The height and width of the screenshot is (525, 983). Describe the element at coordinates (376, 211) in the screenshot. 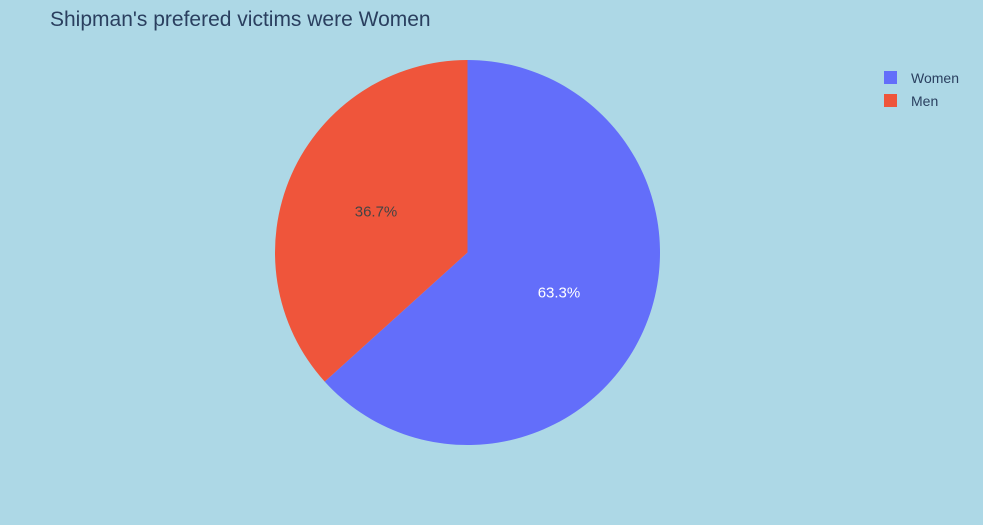

I see `slice-label-men: 36.7%` at that location.